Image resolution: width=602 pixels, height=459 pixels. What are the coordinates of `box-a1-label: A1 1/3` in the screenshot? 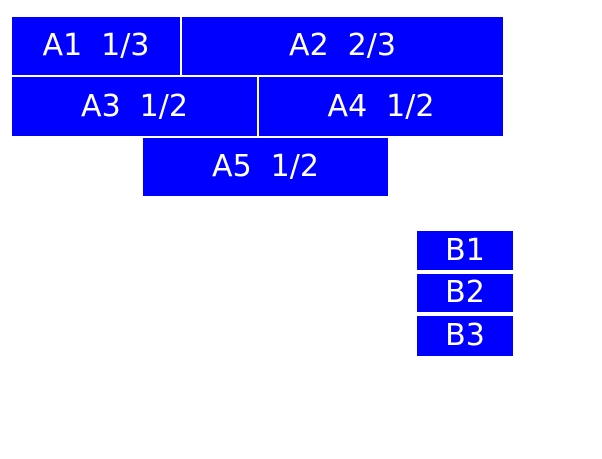 It's located at (96, 46).